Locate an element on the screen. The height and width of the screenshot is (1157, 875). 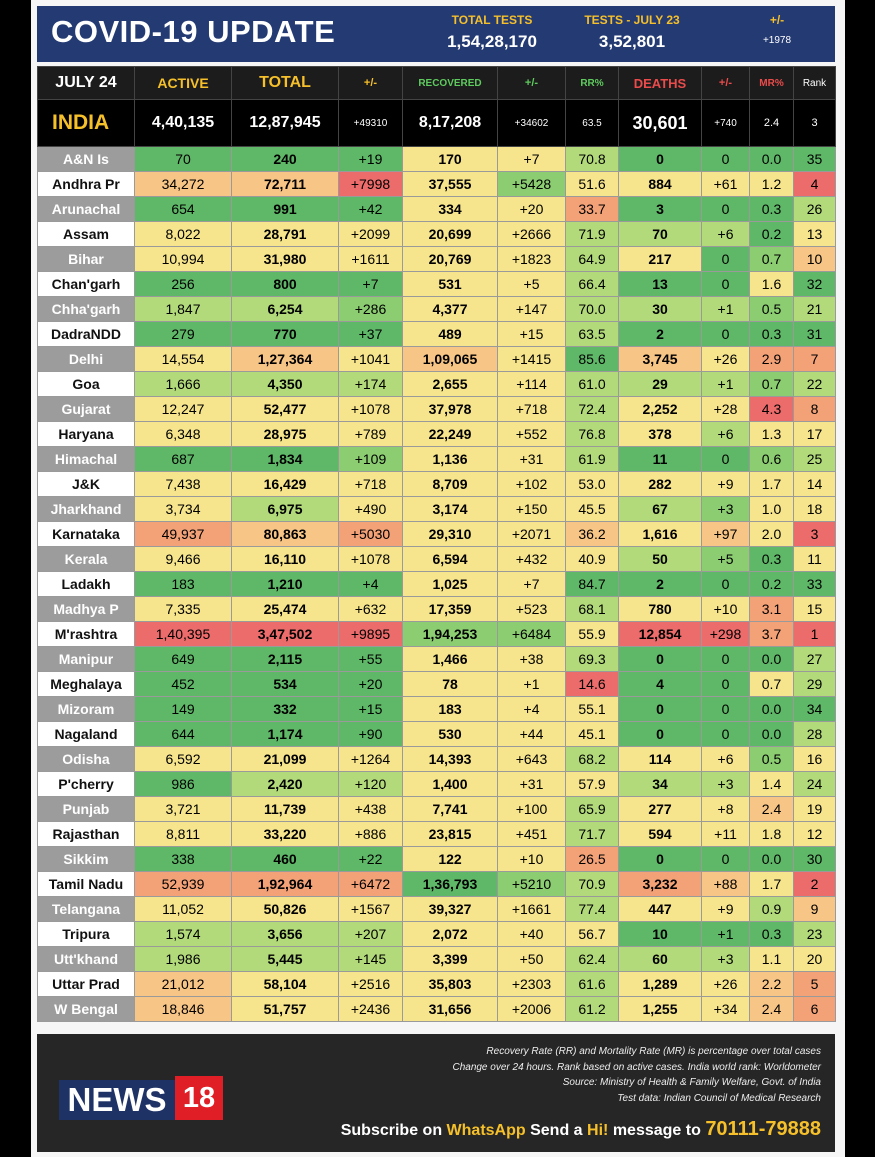
rr-cell: 71.9 is located at coordinates (592, 234).